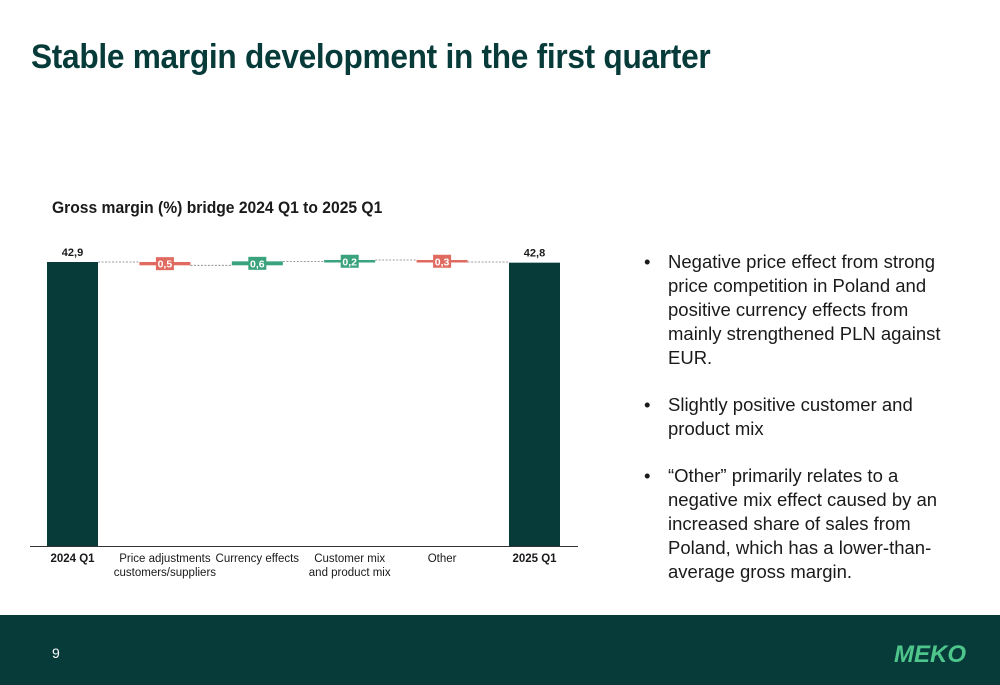 This screenshot has height=685, width=1000. I want to click on data-label: 0,6, so click(257, 264).